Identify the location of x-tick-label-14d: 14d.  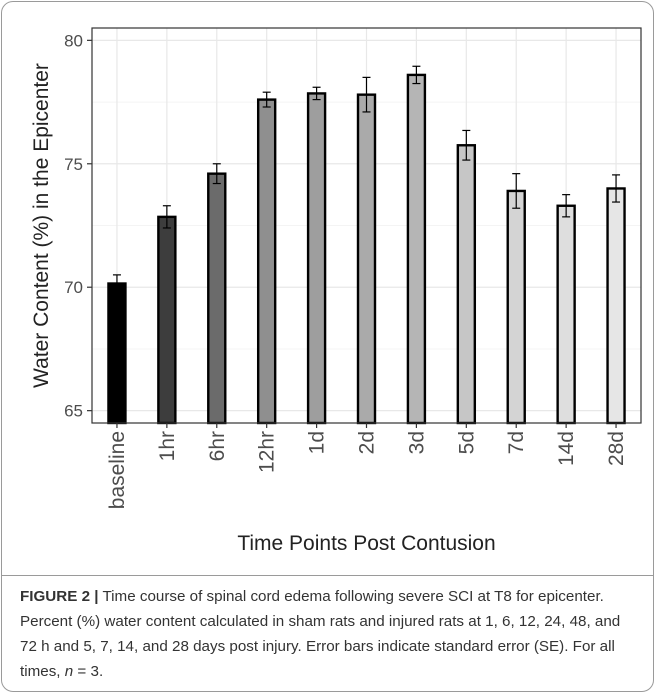
(566, 448).